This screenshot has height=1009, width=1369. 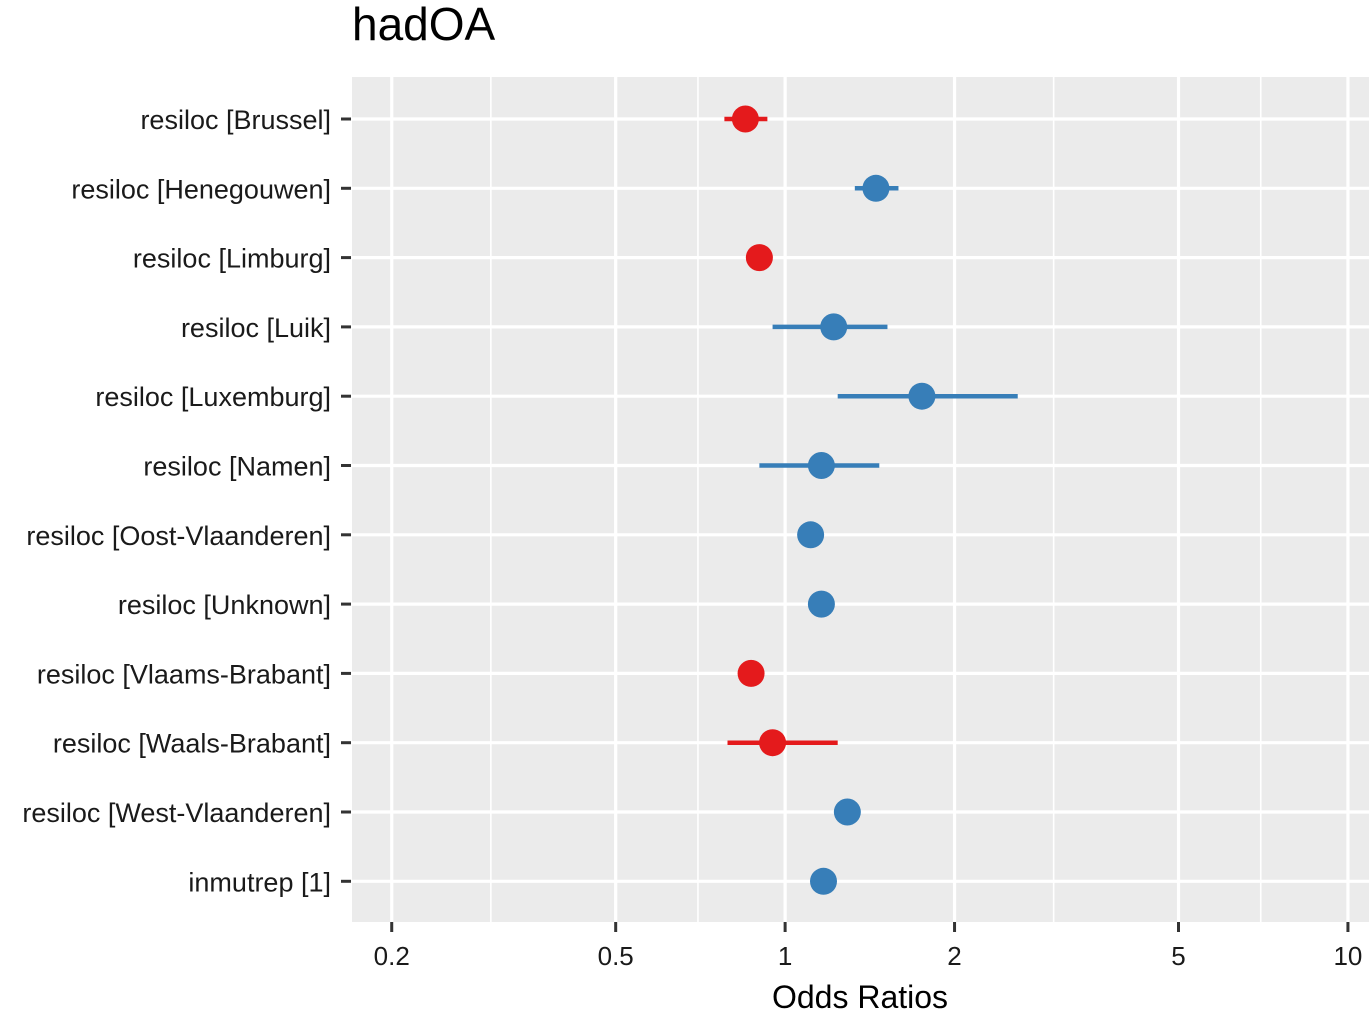 I want to click on y-tick-label-0: resiloc [Brussel], so click(x=235, y=120).